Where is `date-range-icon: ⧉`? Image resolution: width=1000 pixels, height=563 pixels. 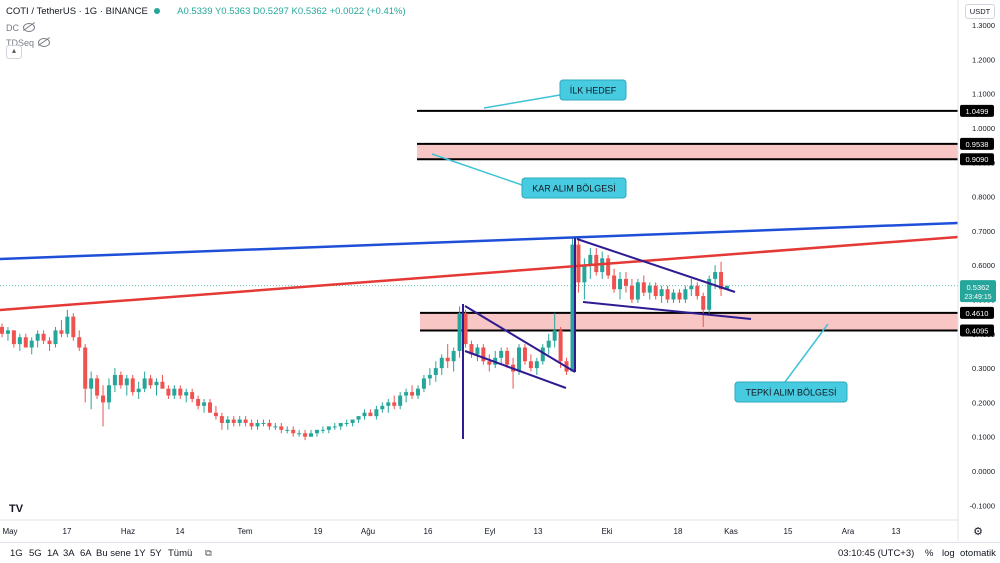 date-range-icon: ⧉ is located at coordinates (208, 553).